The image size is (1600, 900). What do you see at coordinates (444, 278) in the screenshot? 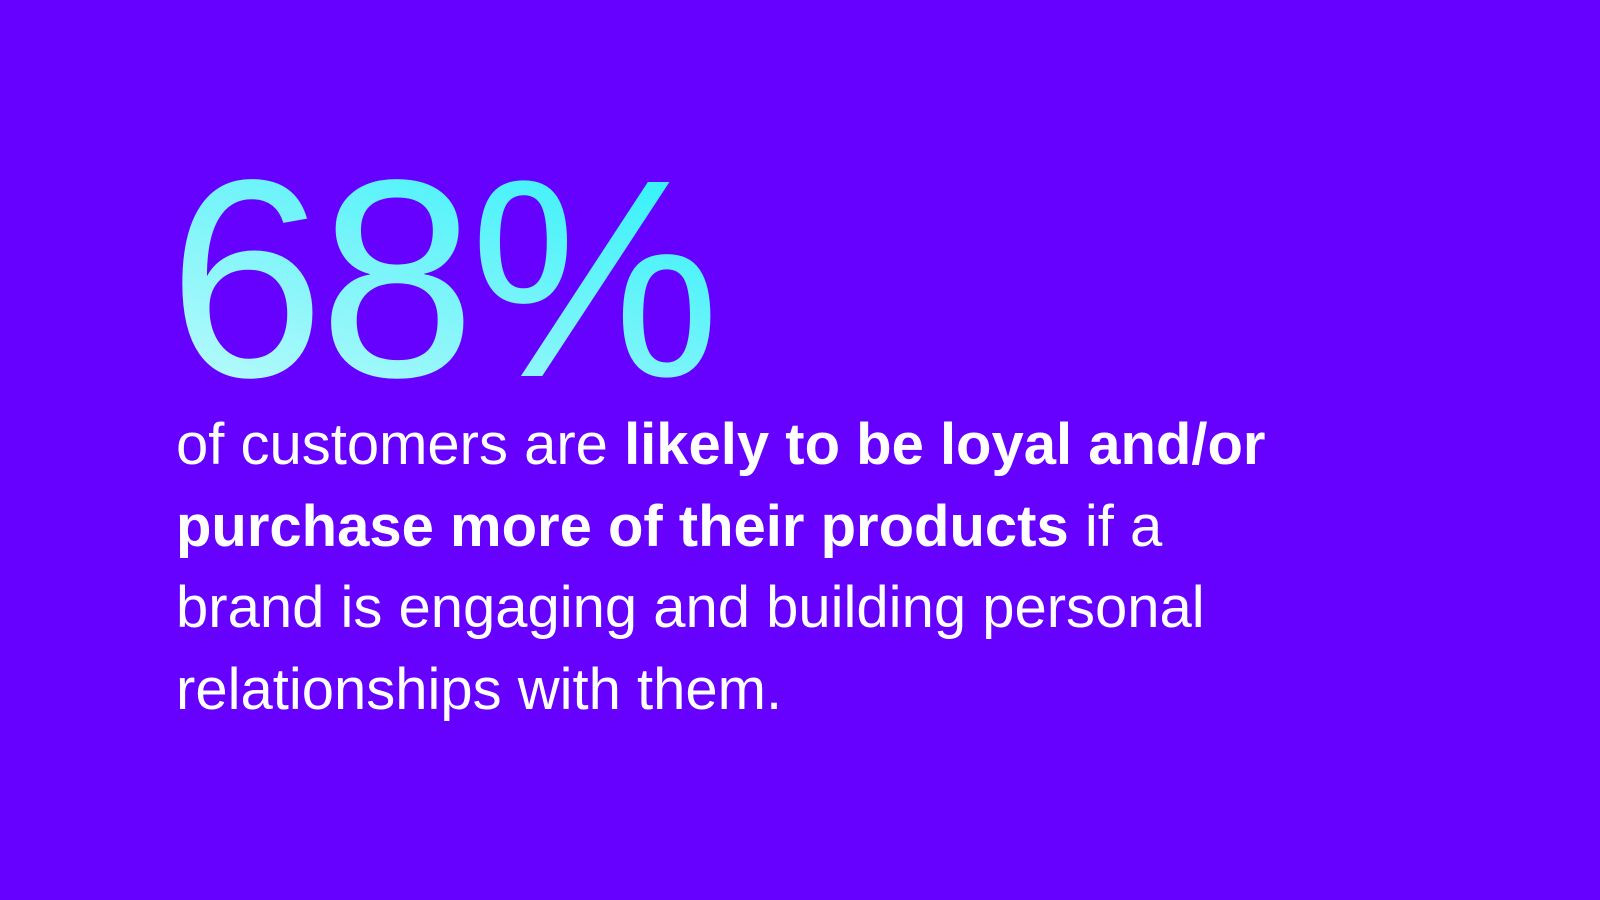
I see `headline-stat: 68%` at bounding box center [444, 278].